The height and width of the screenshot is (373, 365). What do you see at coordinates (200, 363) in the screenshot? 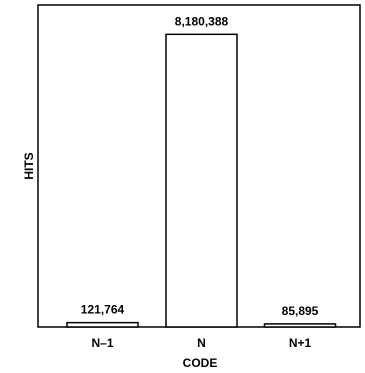
I see `x-axis-label: CODE` at bounding box center [200, 363].